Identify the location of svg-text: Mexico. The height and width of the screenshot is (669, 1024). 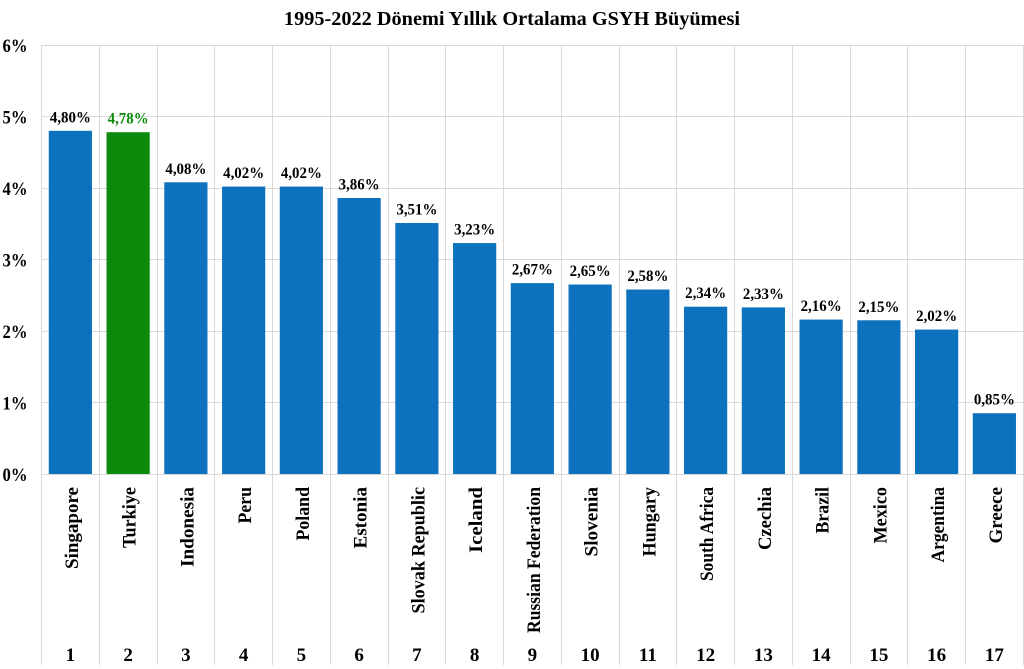
(881, 515).